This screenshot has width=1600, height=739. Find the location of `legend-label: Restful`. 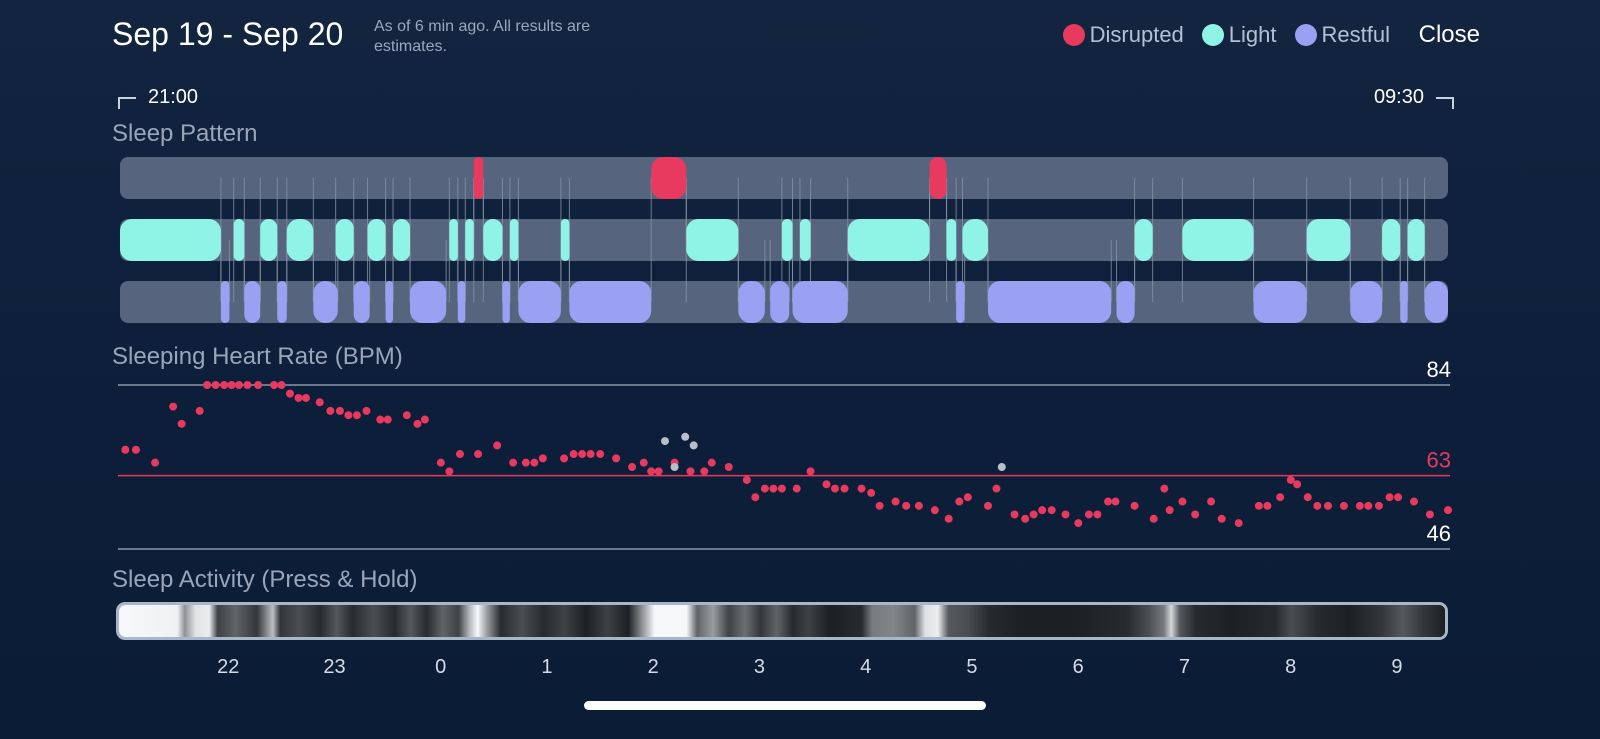

legend-label: Restful is located at coordinates (1355, 34).